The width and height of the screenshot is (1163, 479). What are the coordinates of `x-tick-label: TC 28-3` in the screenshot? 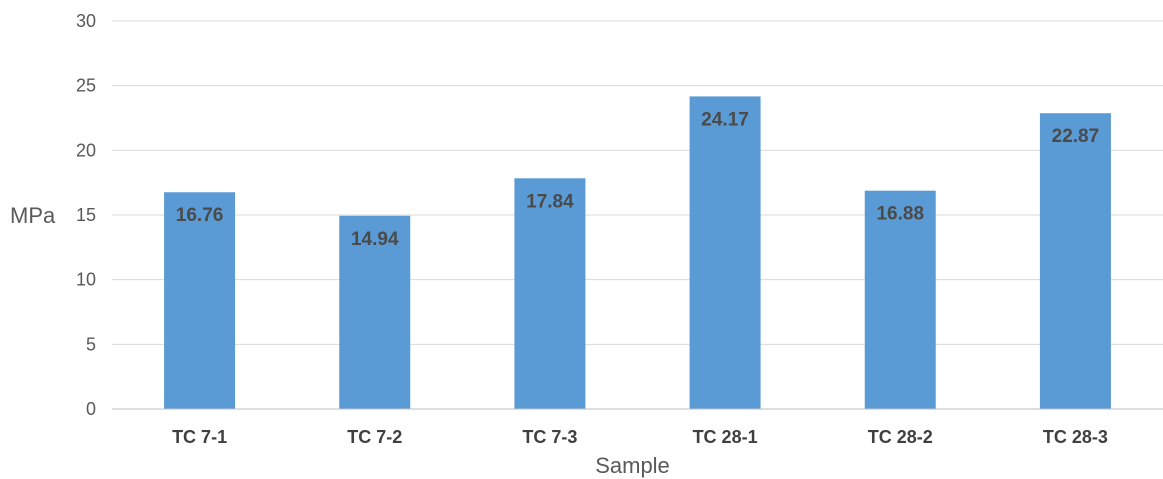 It's located at (1075, 437).